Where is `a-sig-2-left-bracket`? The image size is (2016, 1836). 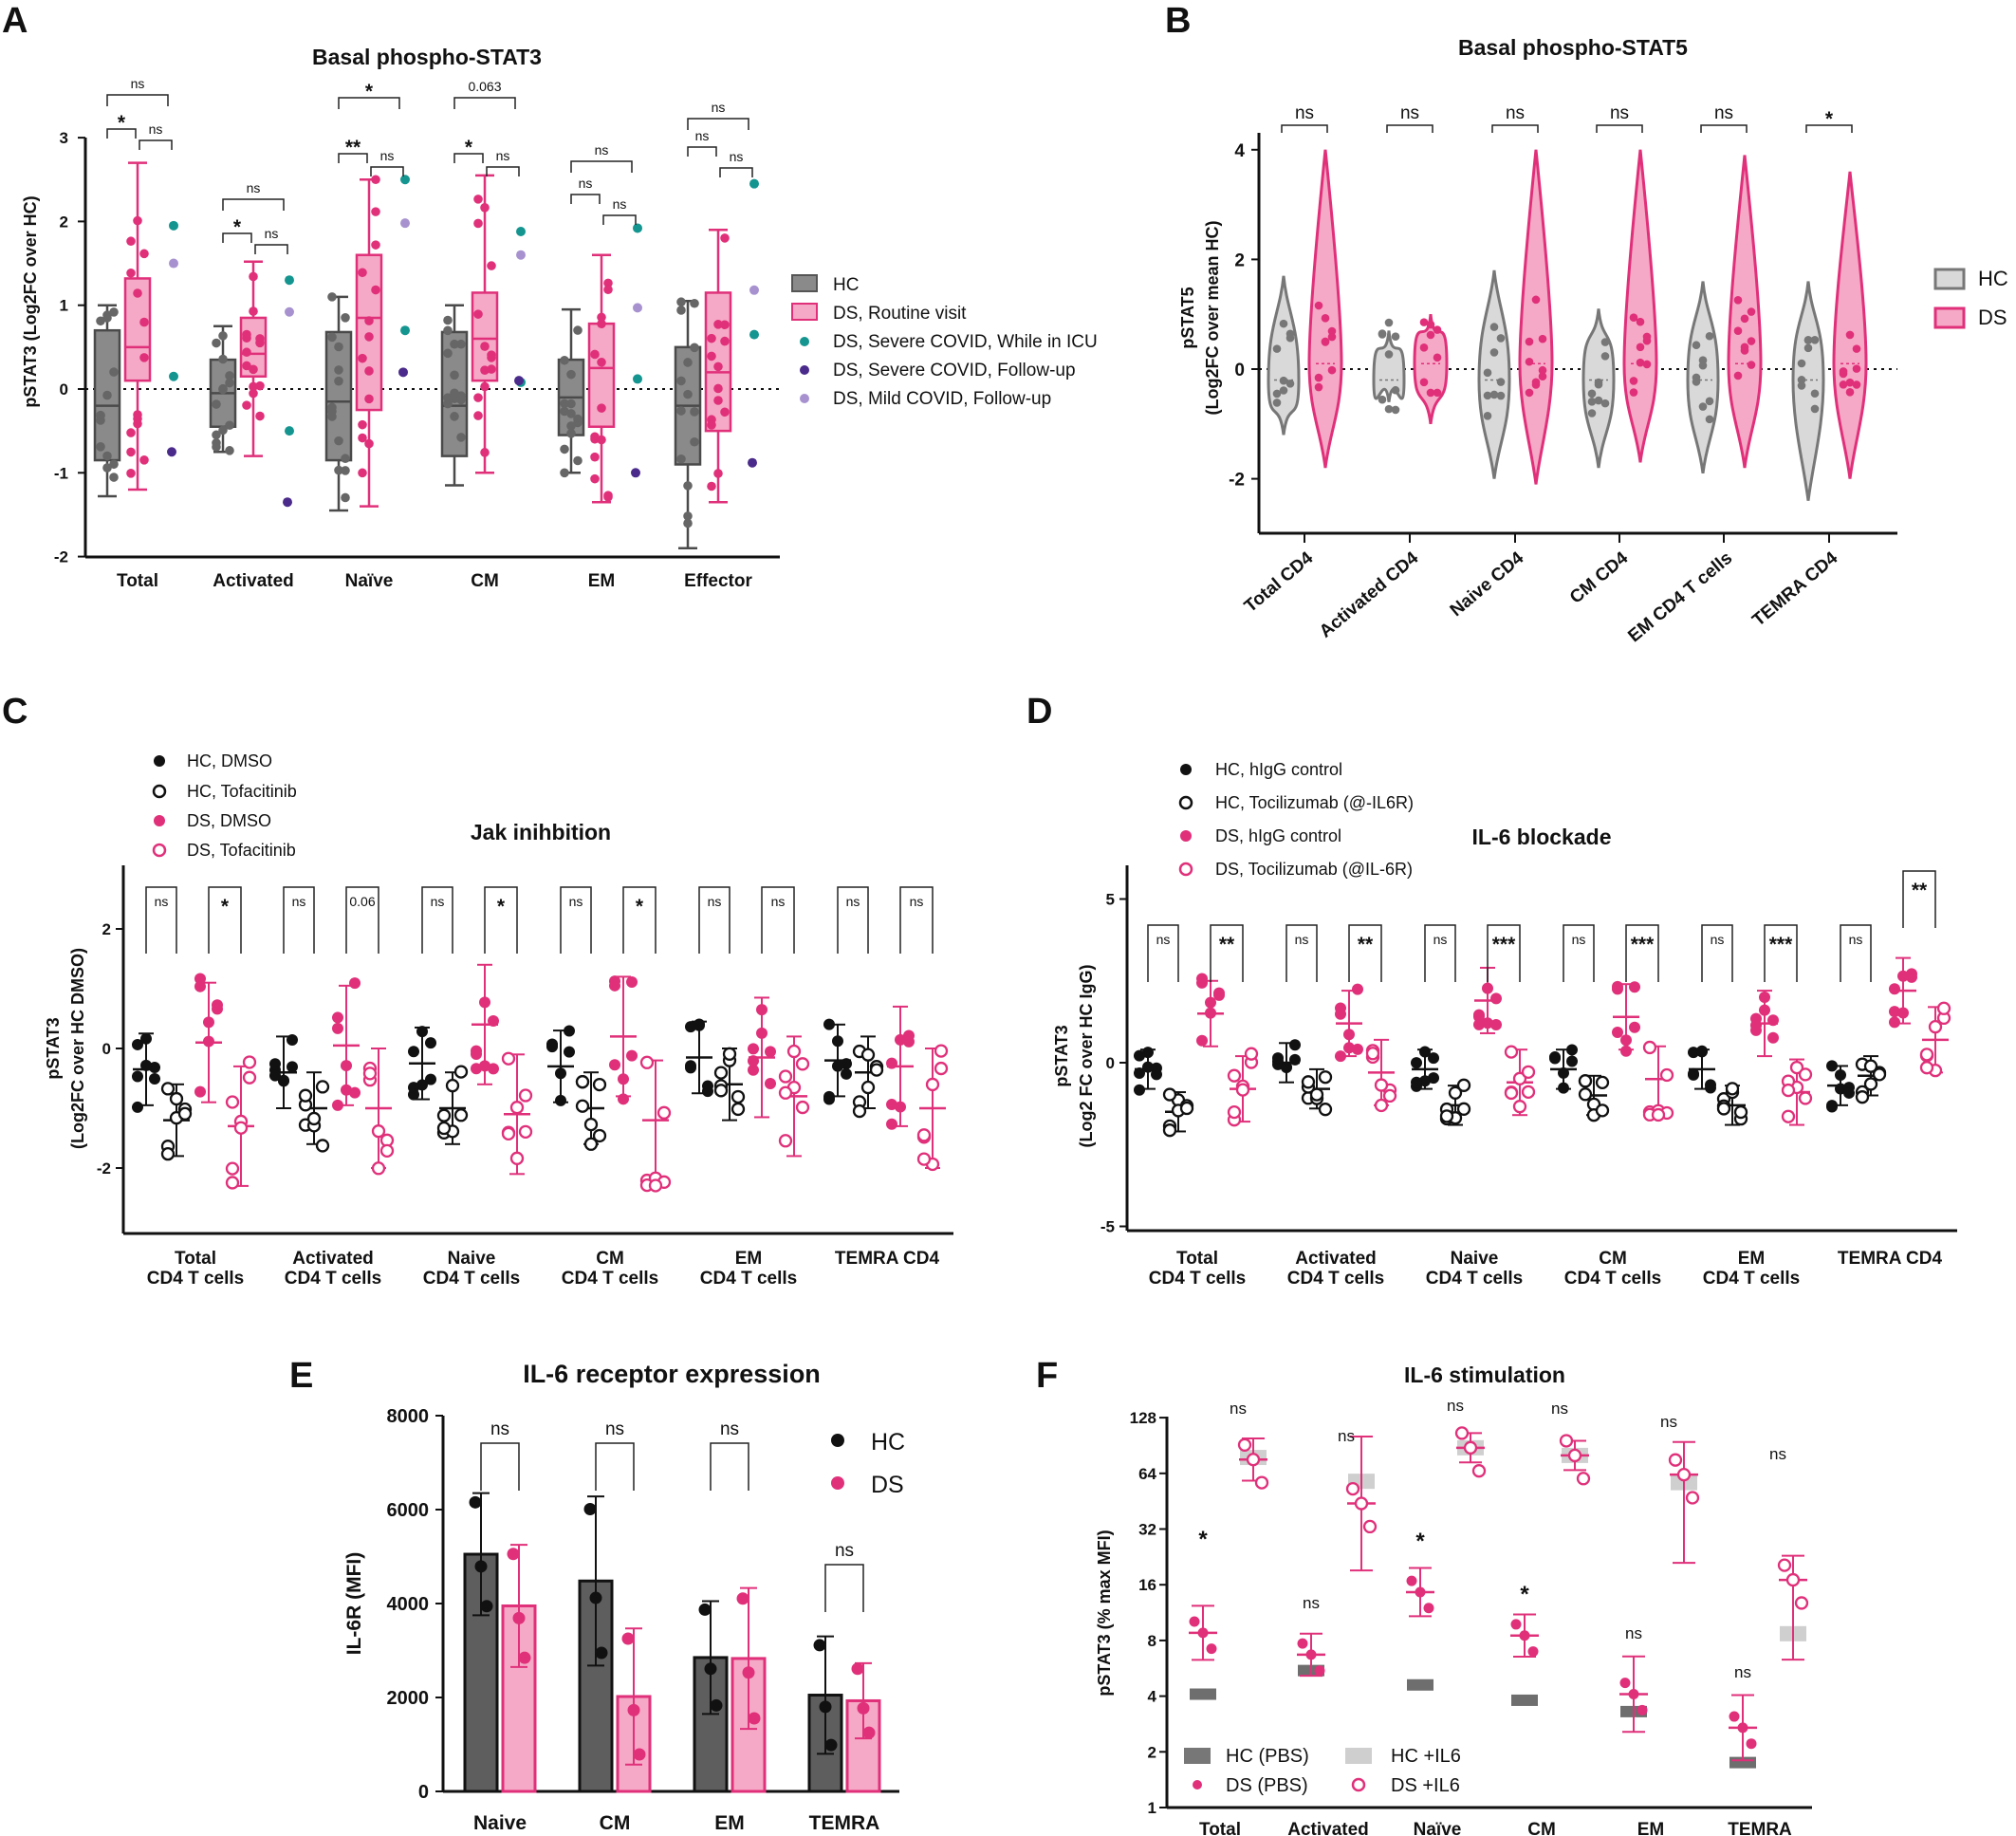
a-sig-2-left-bracket is located at coordinates (353, 158).